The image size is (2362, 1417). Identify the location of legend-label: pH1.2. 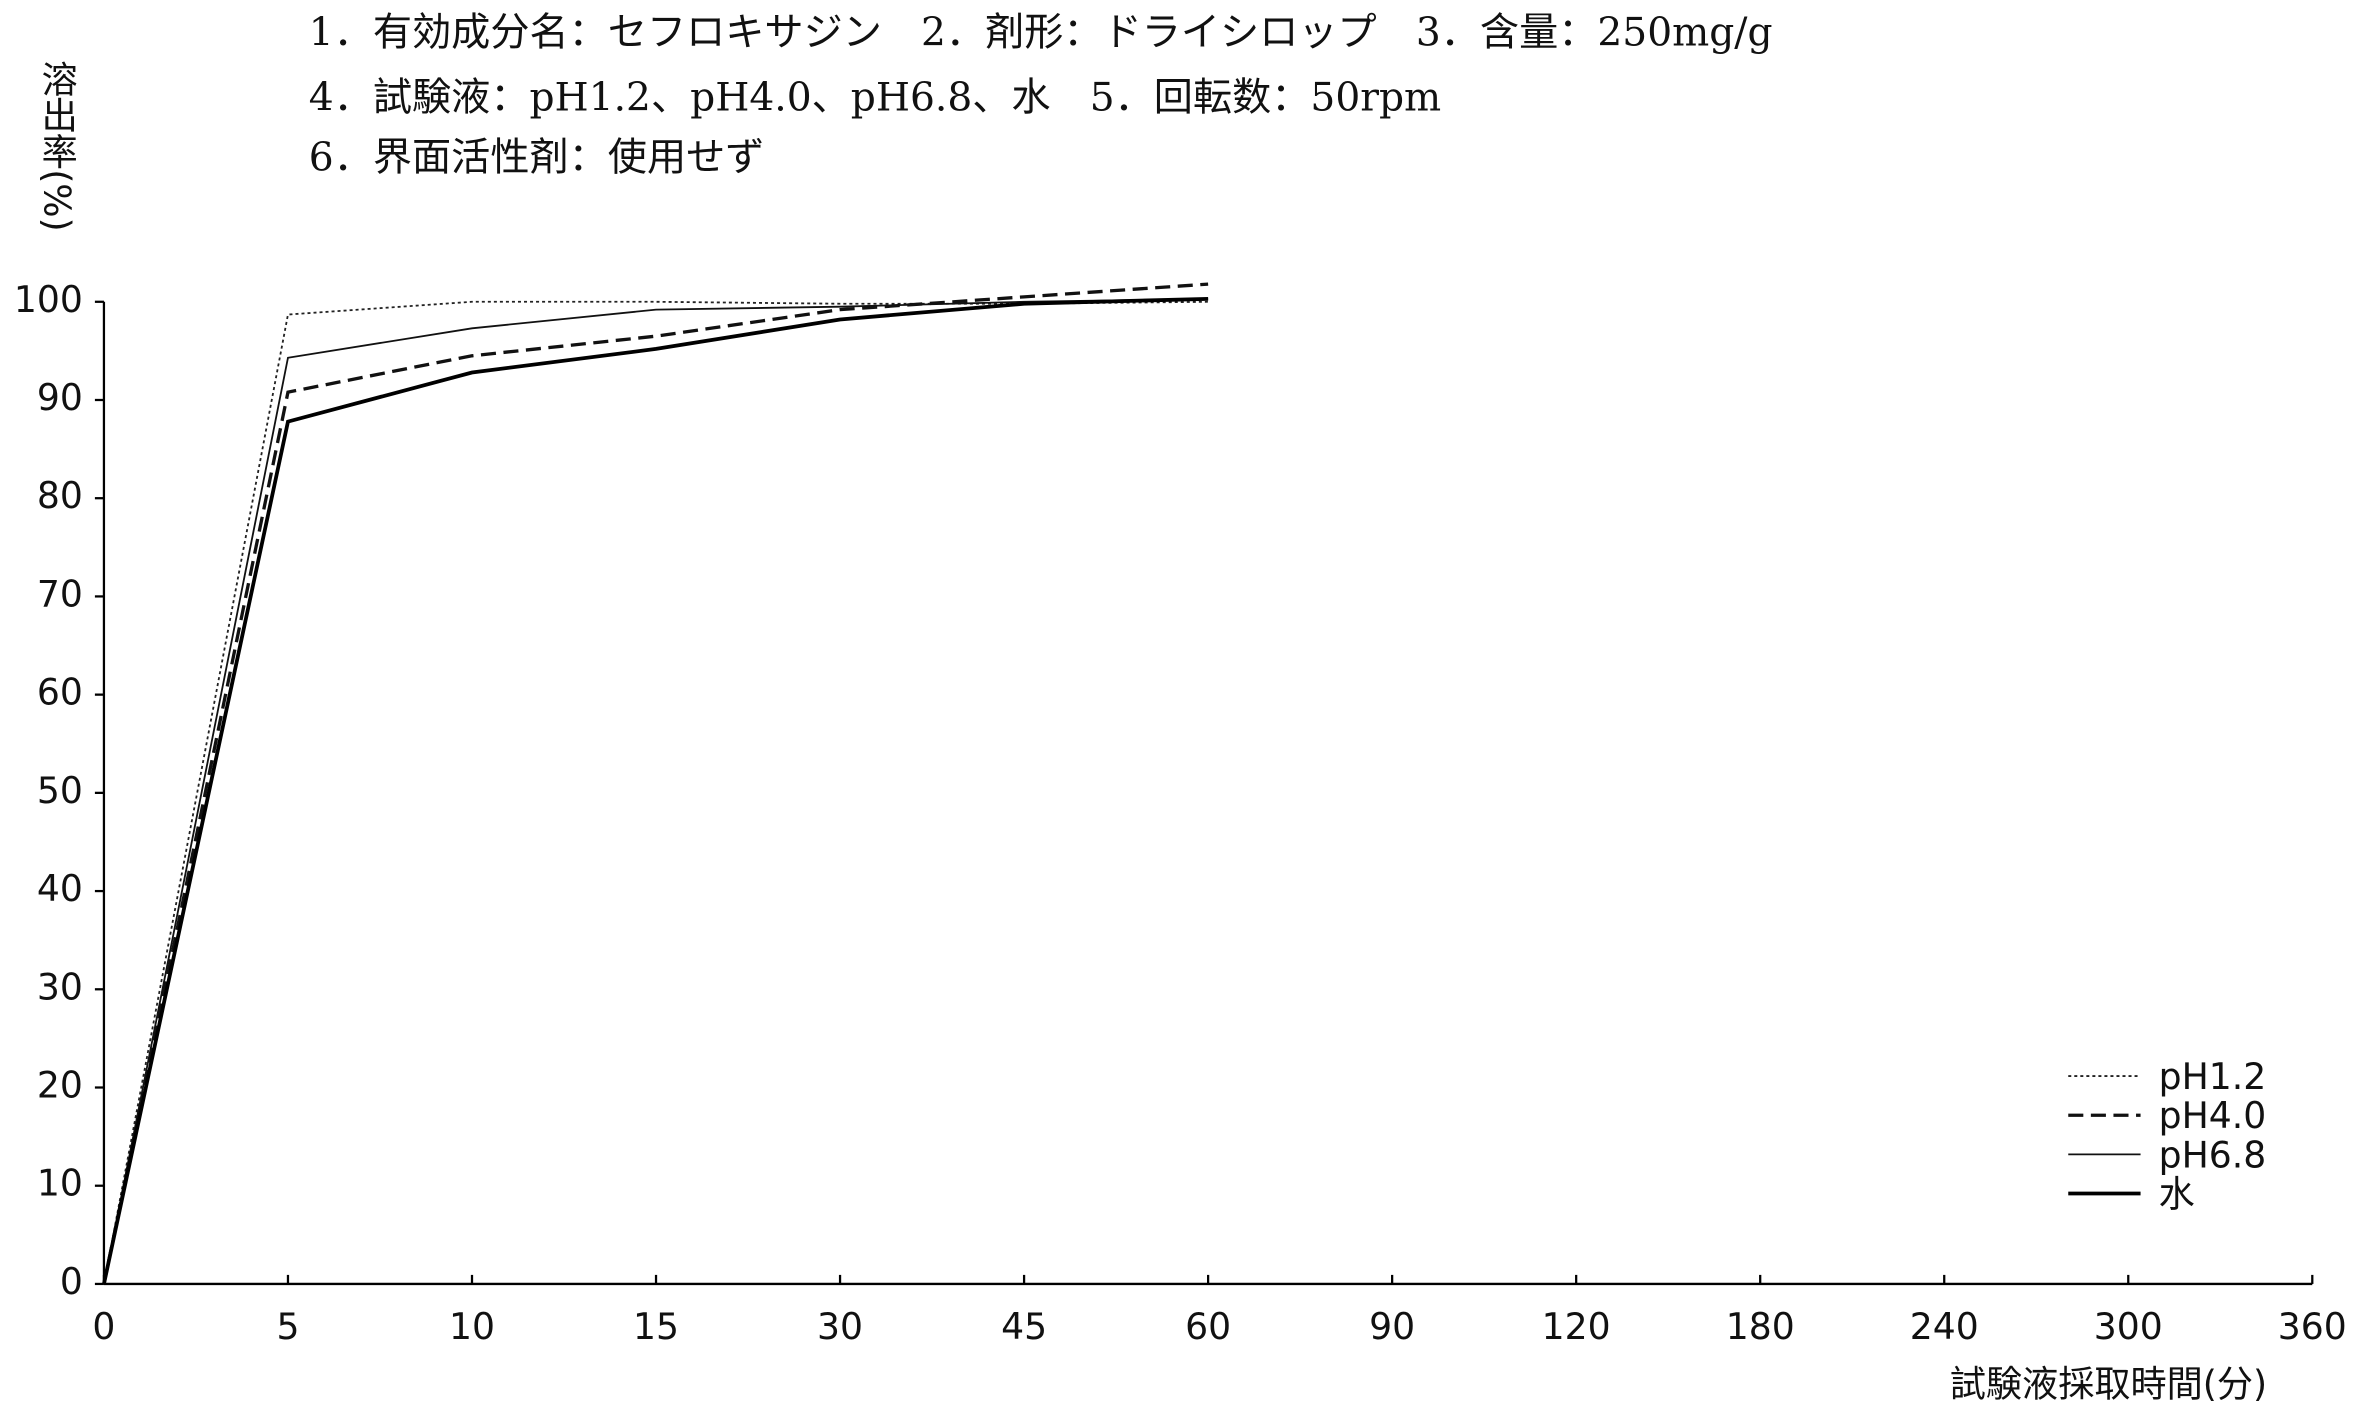
(2213, 1076).